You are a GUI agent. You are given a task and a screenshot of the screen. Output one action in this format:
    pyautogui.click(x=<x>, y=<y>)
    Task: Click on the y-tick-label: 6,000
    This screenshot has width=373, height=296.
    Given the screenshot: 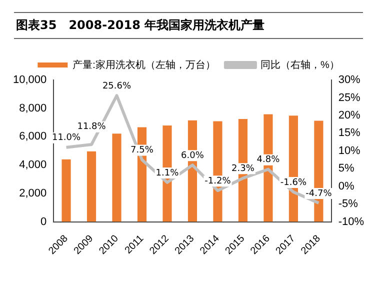 What is the action you would take?
    pyautogui.click(x=33, y=136)
    